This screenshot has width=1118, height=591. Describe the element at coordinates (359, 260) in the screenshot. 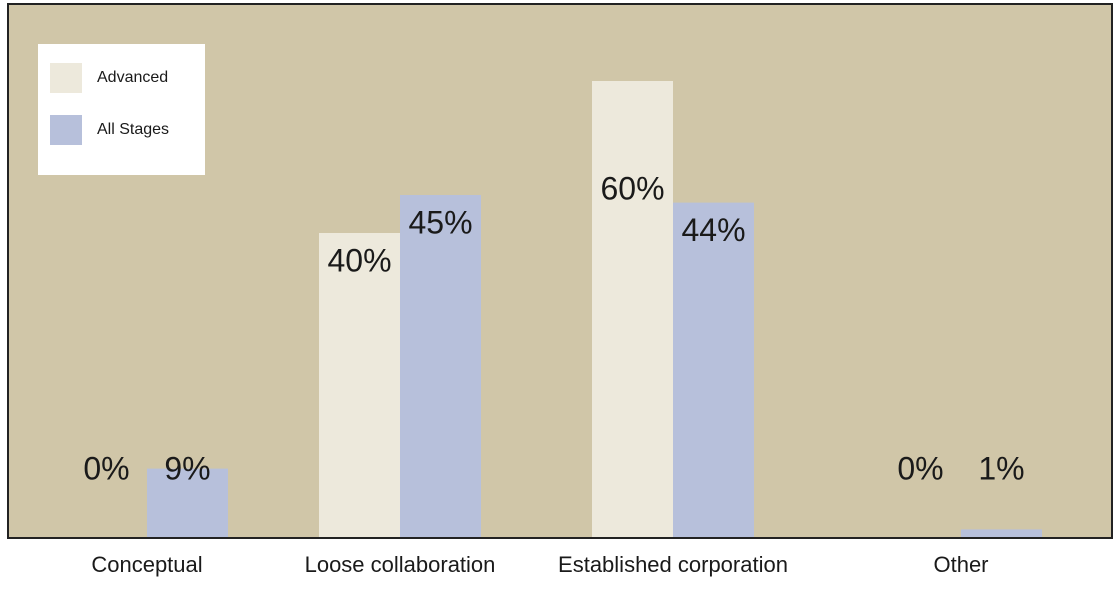

I see `data-label: 40%` at that location.